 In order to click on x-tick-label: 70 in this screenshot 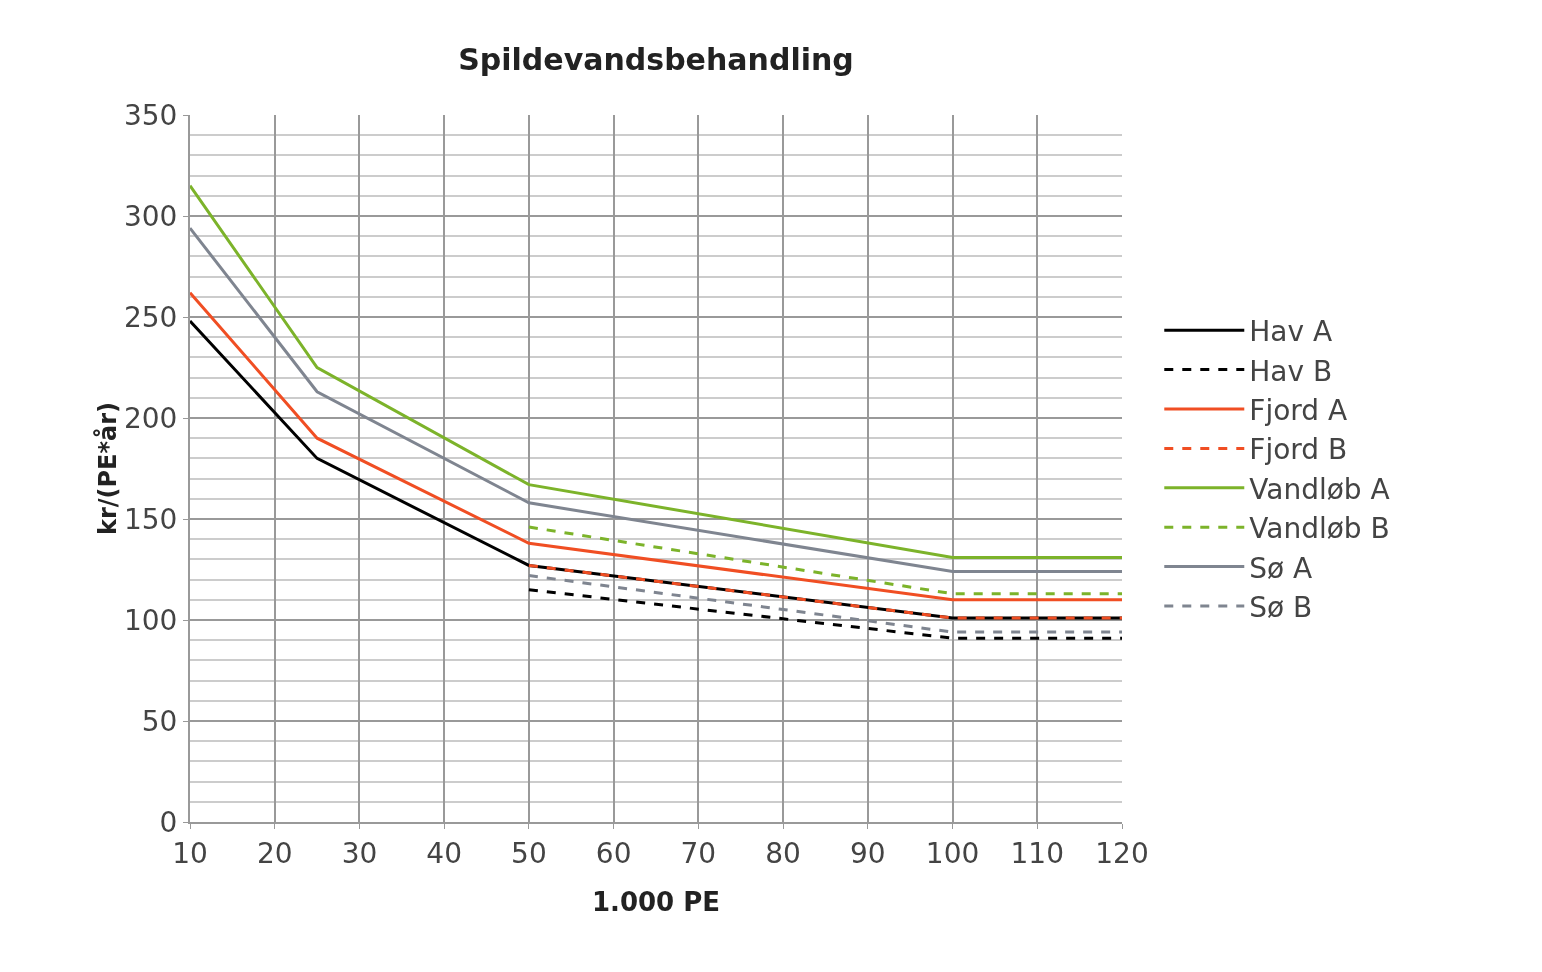, I will do `click(698, 853)`.